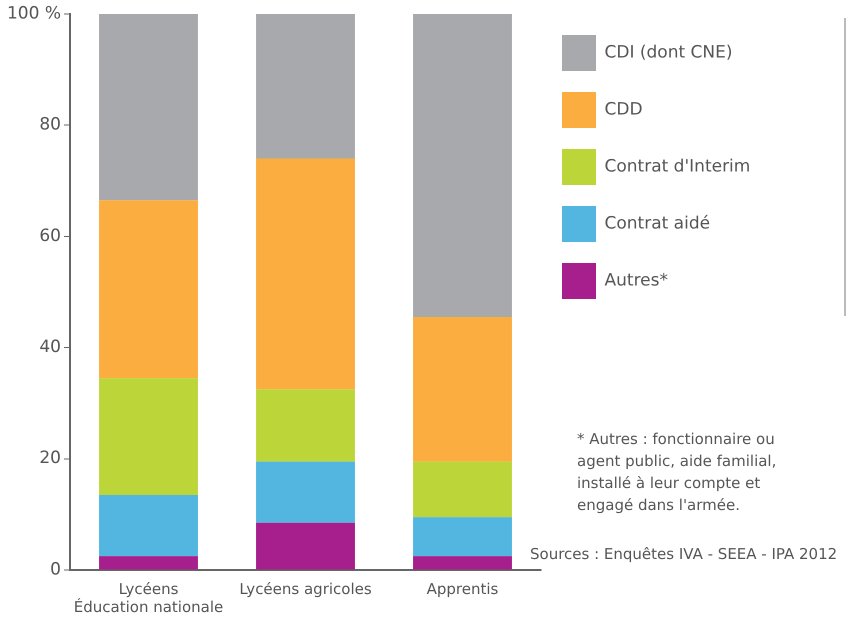 Image resolution: width=851 pixels, height=620 pixels. I want to click on y-tick-label: 40, so click(50, 347).